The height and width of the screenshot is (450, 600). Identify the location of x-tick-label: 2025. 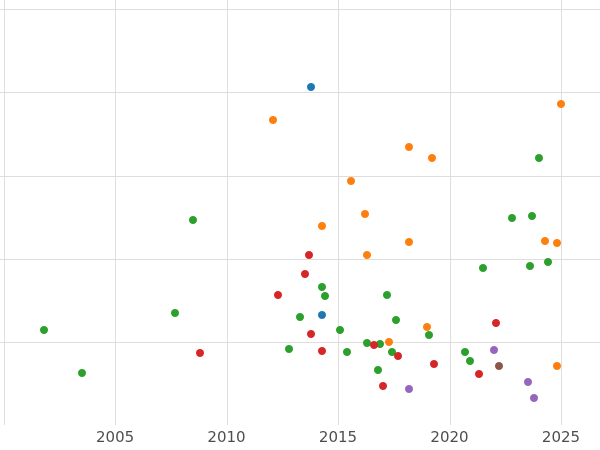
(561, 437).